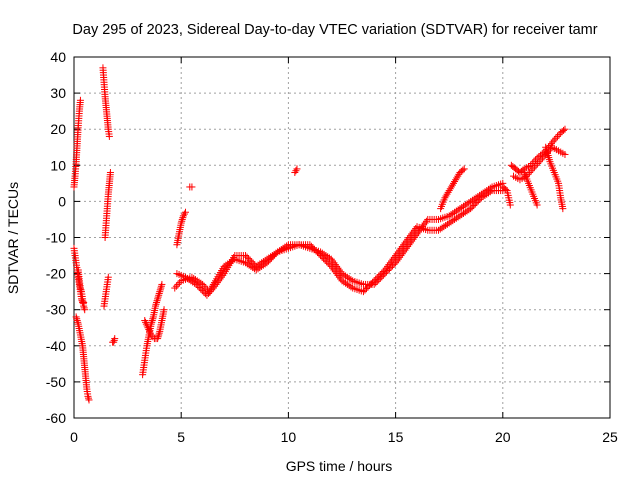 The width and height of the screenshot is (640, 480). Describe the element at coordinates (56, 382) in the screenshot. I see `y-tick-label: -50` at that location.